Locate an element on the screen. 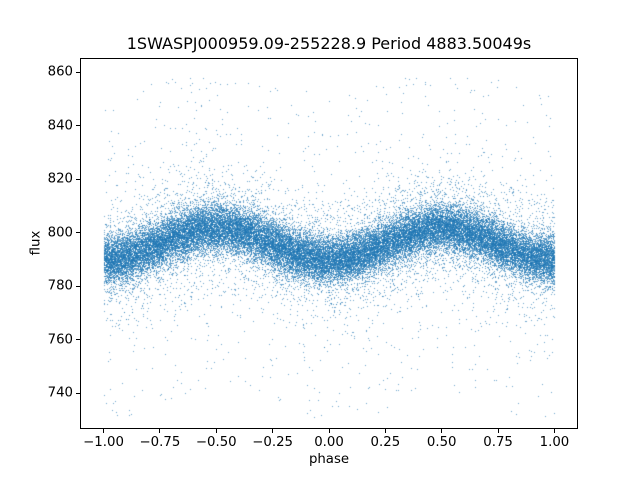  y-tick-label: 740 is located at coordinates (60, 393).